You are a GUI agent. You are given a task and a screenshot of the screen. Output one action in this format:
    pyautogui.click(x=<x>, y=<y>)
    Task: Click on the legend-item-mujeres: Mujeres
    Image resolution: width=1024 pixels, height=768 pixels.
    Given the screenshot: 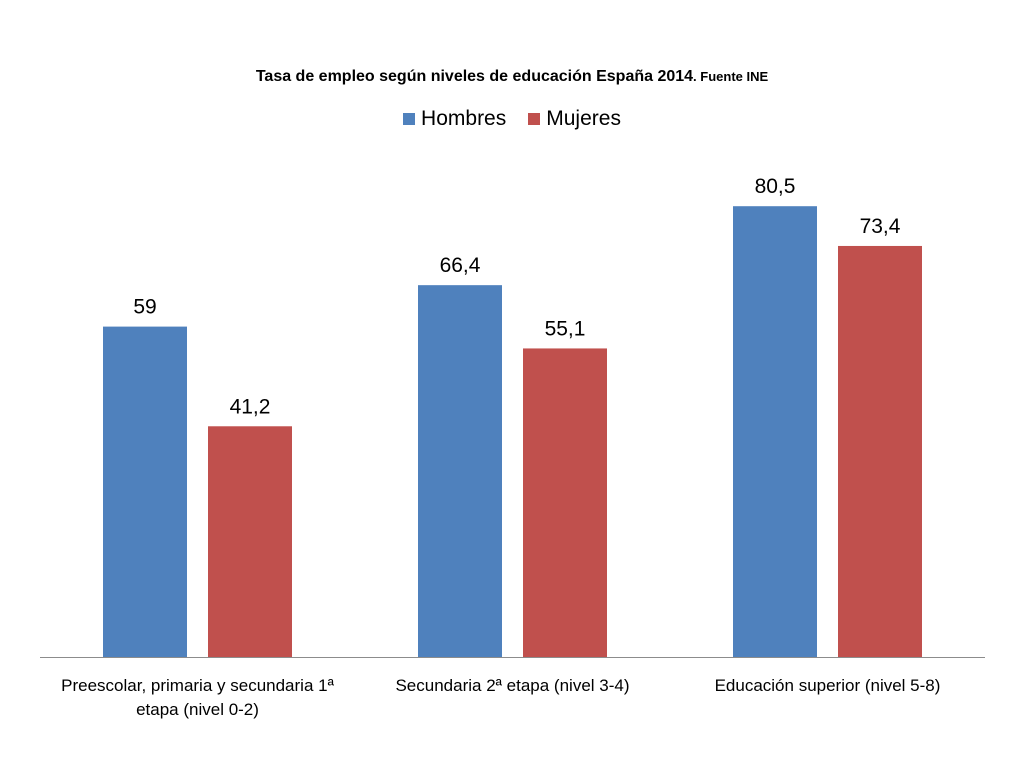 What is the action you would take?
    pyautogui.click(x=574, y=119)
    